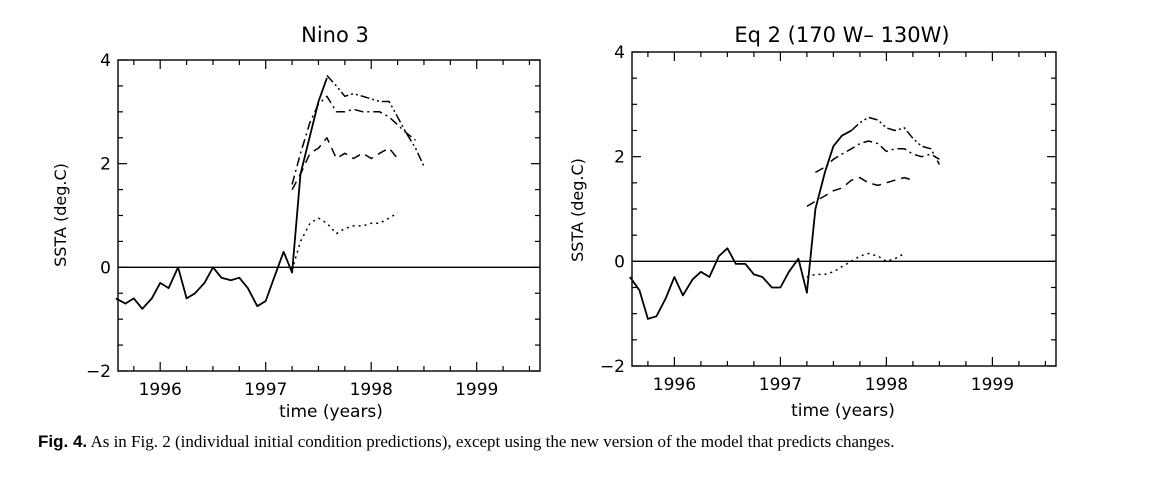 The height and width of the screenshot is (501, 1152). What do you see at coordinates (841, 35) in the screenshot?
I see `panel-title: Eq 2 (170 W– 130W)` at bounding box center [841, 35].